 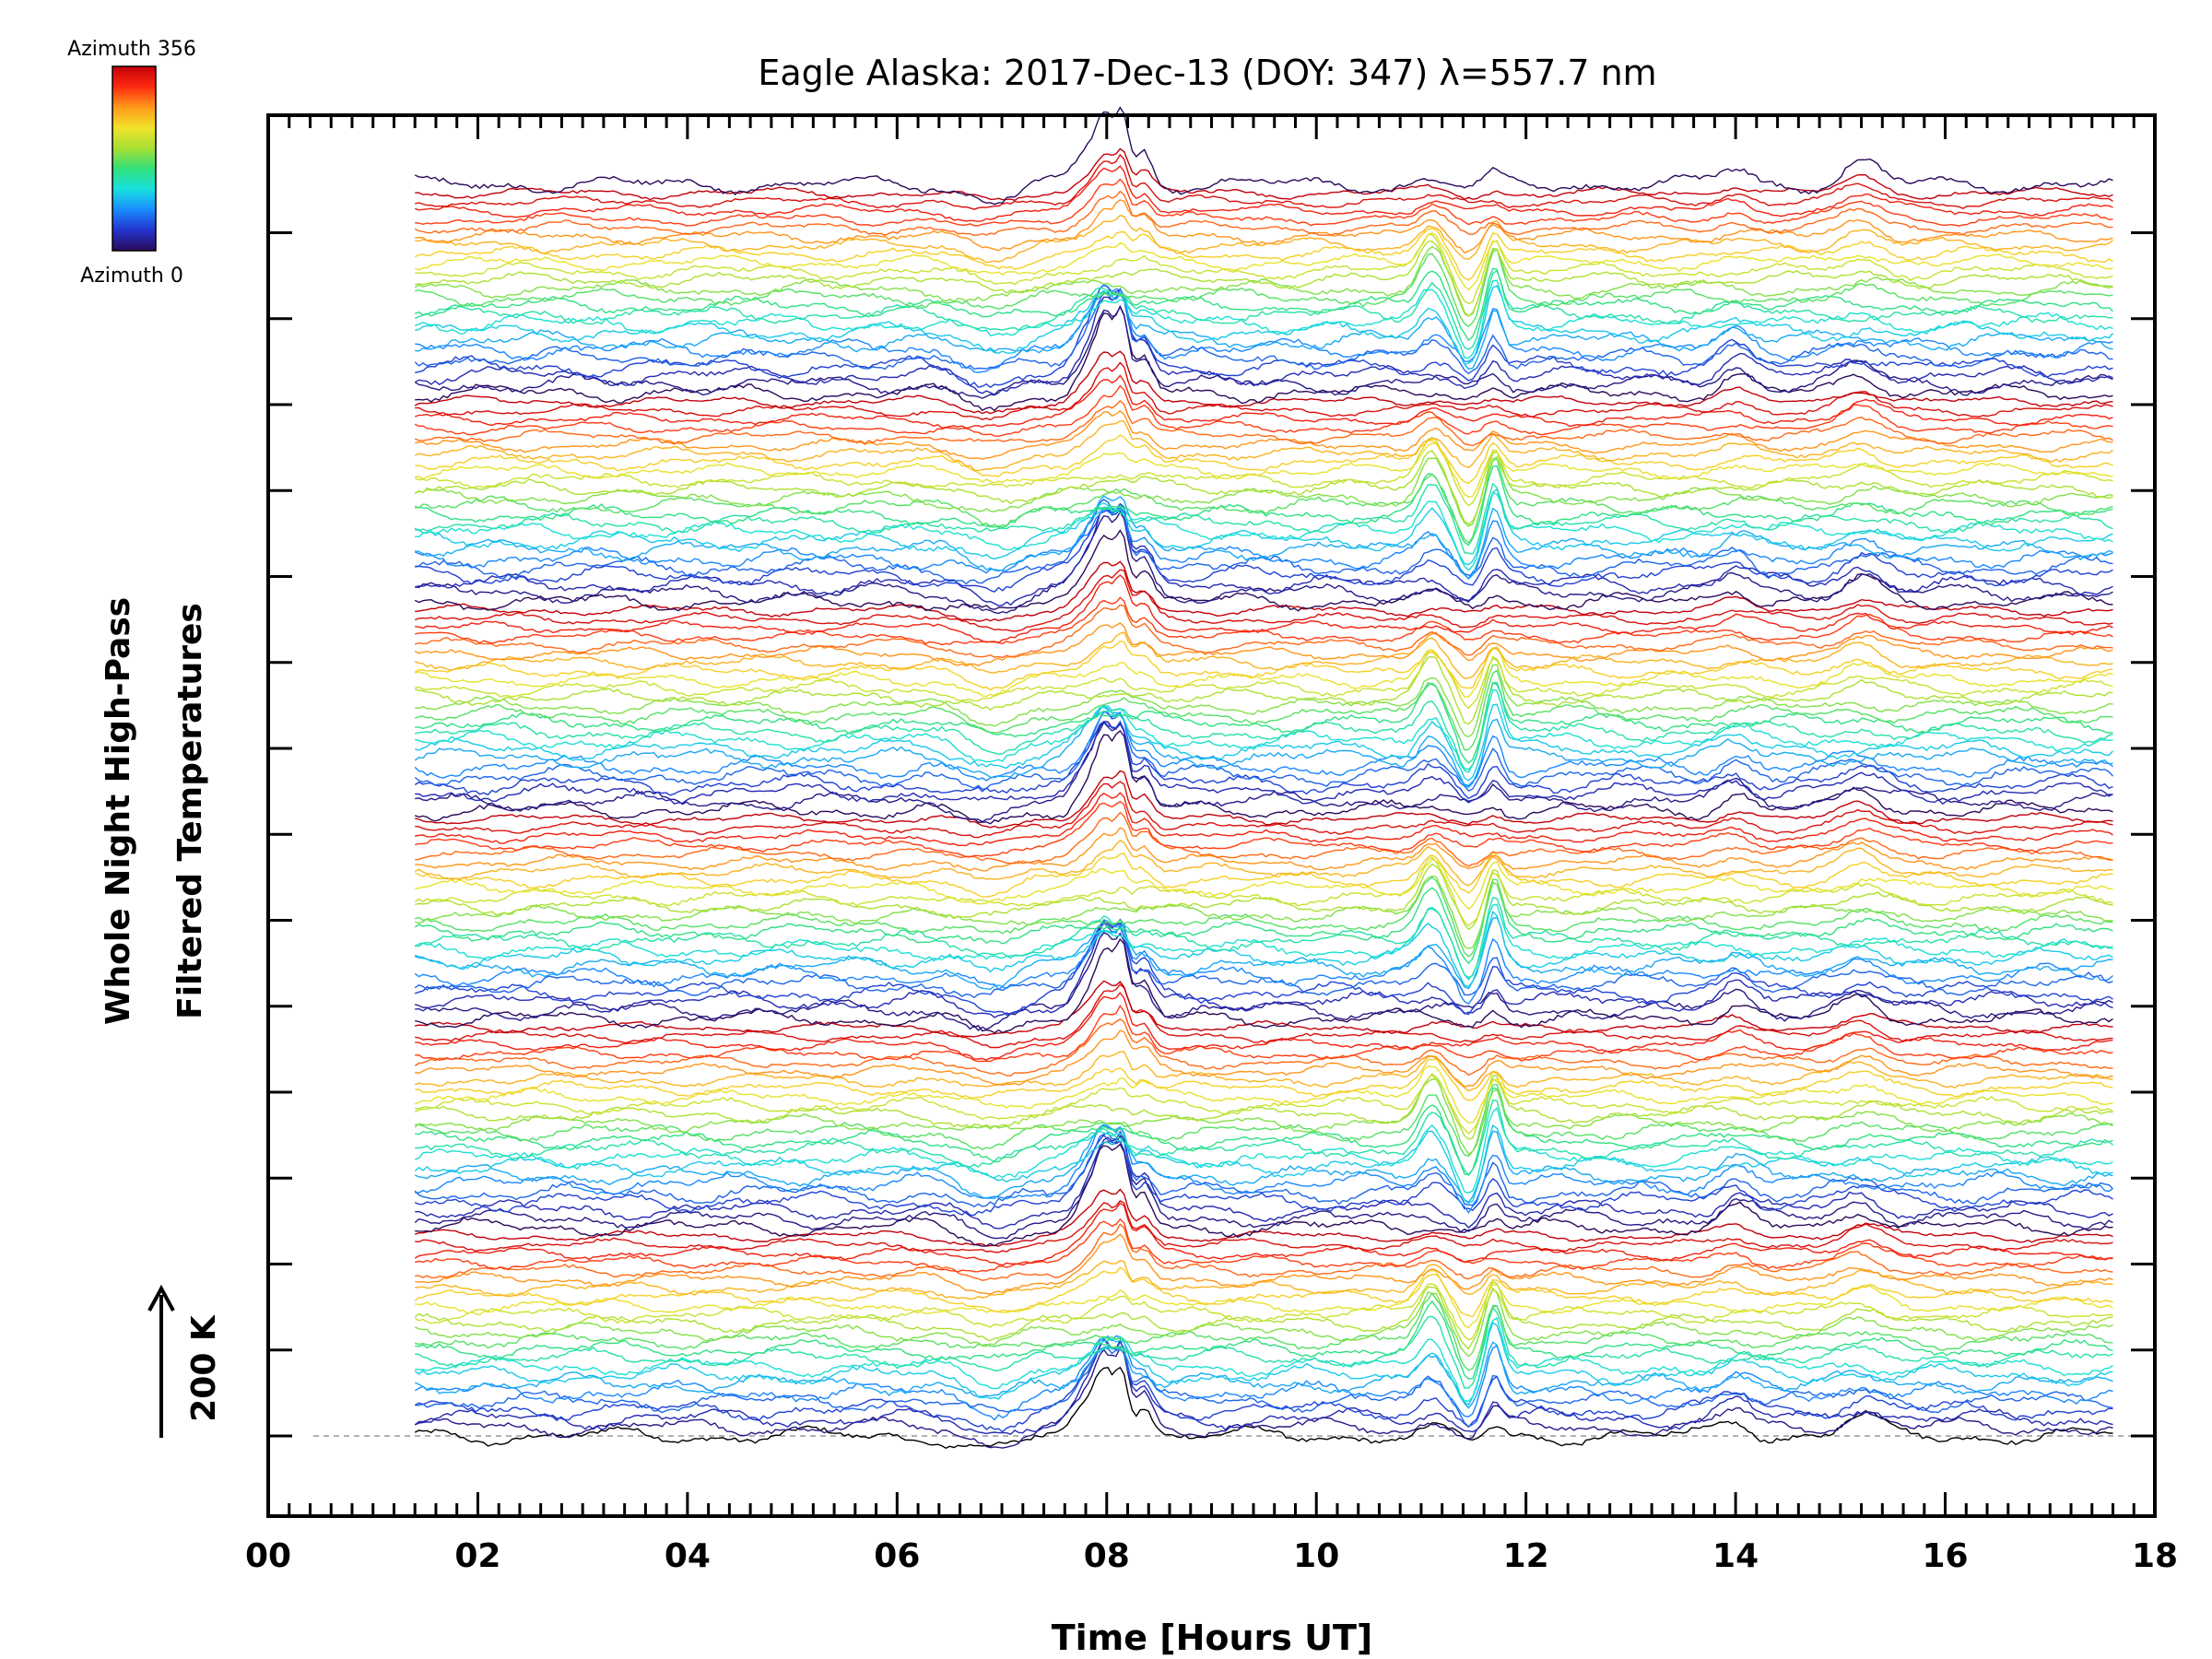 What do you see at coordinates (134, 158) in the screenshot?
I see `colorbar` at bounding box center [134, 158].